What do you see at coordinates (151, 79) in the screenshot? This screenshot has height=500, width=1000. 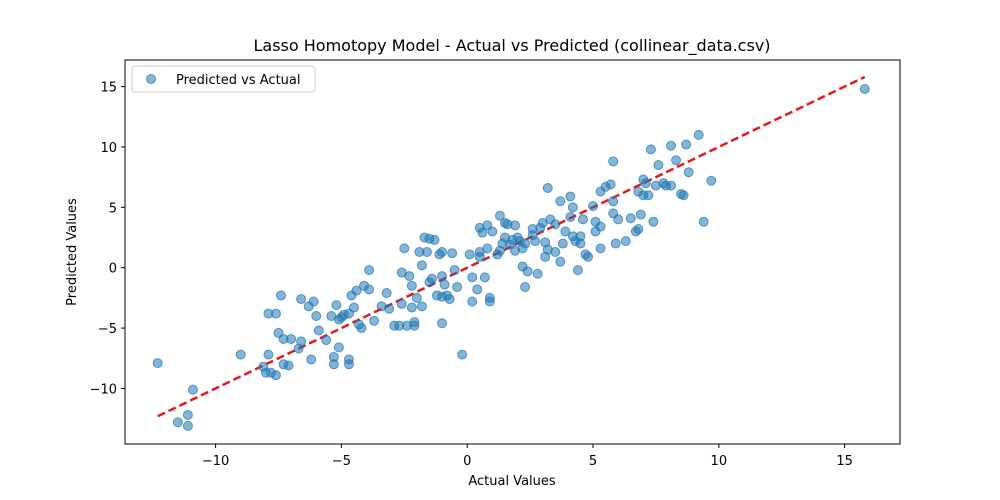 I see `legend-marker` at bounding box center [151, 79].